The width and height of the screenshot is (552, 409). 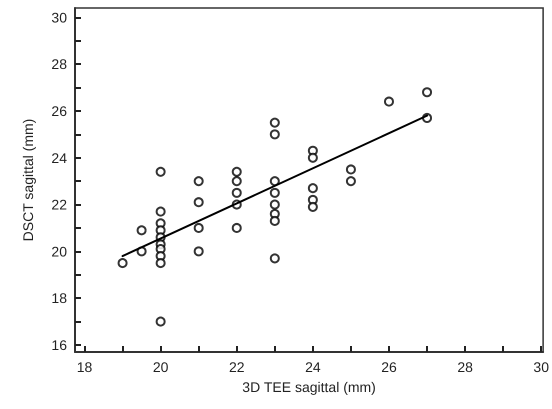 I want to click on x-tick-label: 24, so click(x=313, y=367).